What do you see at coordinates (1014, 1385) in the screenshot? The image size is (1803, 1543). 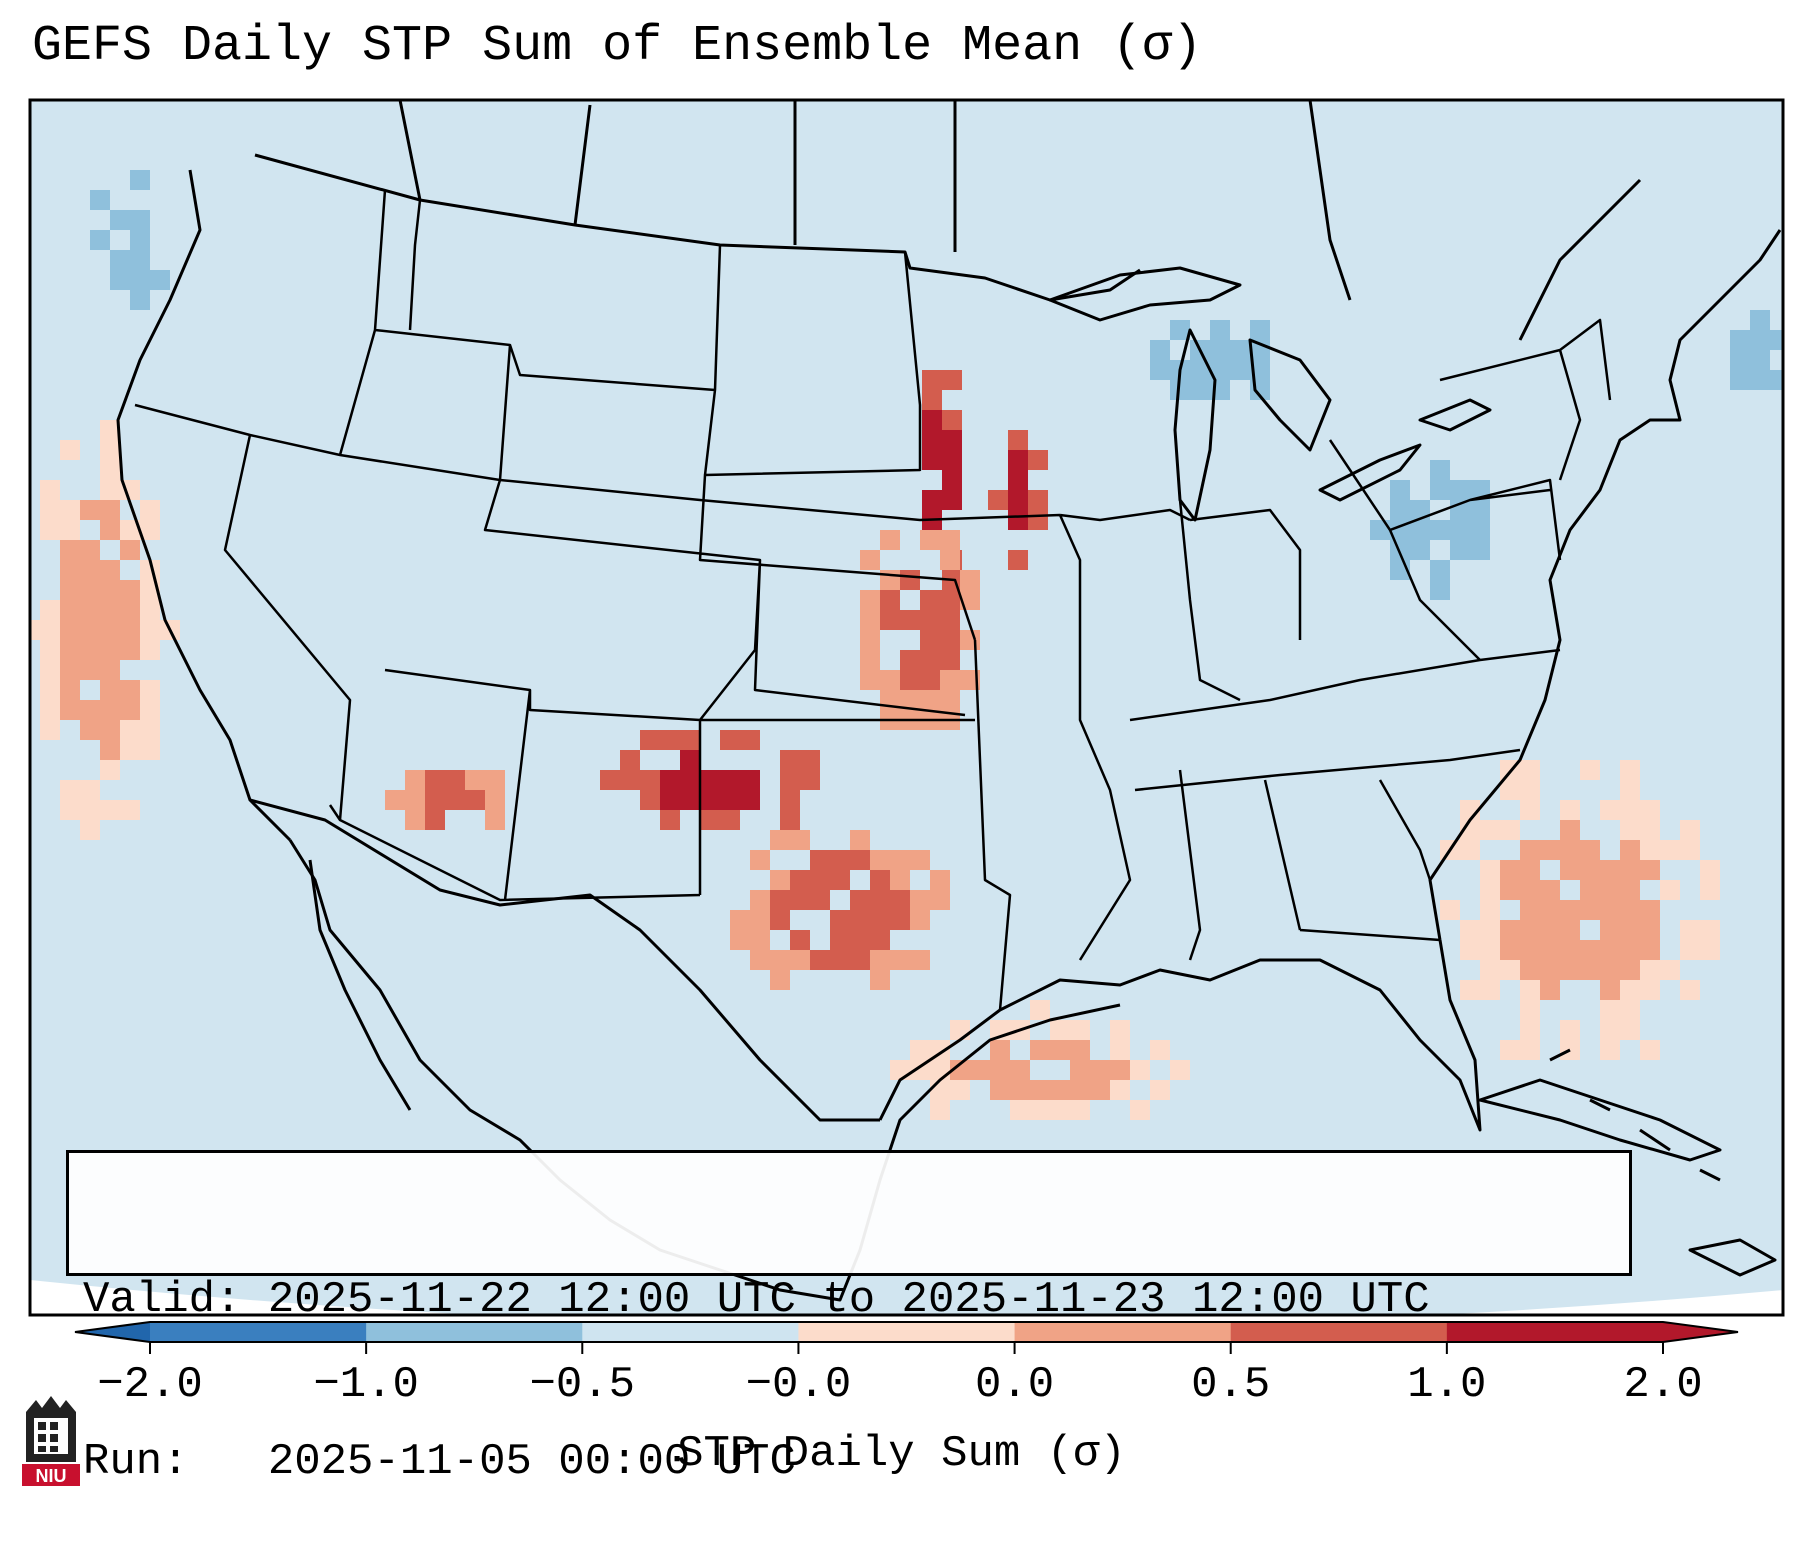 I see `colorbar-tick-label: 0.0` at bounding box center [1014, 1385].